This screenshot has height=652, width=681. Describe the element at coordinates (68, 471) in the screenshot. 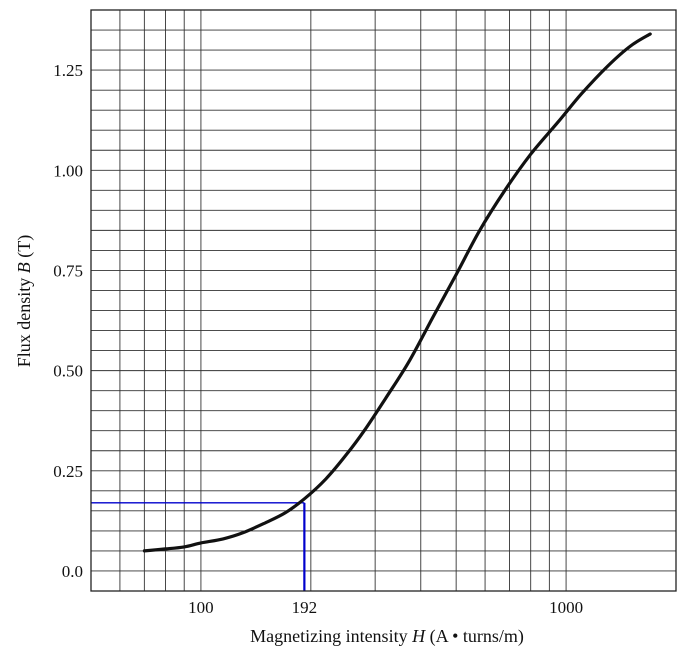

I see `y-tick-label: 0.25` at that location.